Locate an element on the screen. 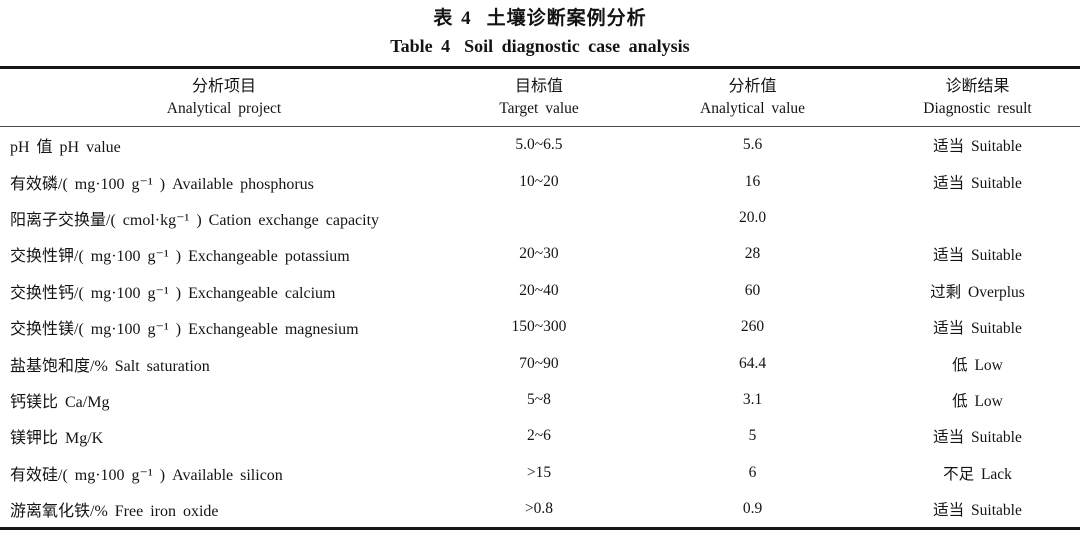 This screenshot has width=1080, height=535. cell-target: 5.0~6.5 is located at coordinates (539, 145).